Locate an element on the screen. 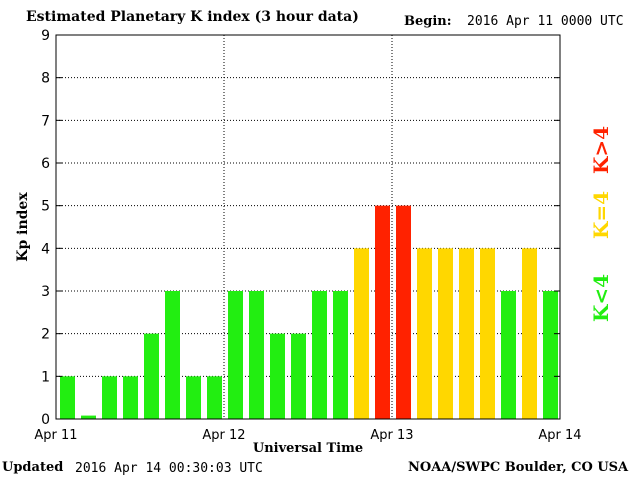  y-tick-label: 1 is located at coordinates (45, 377).